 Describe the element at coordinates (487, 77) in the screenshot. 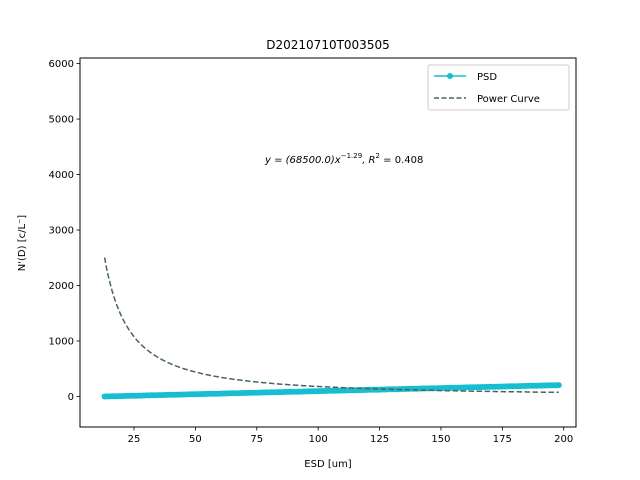

I see `legend-psd-label: PSD` at that location.